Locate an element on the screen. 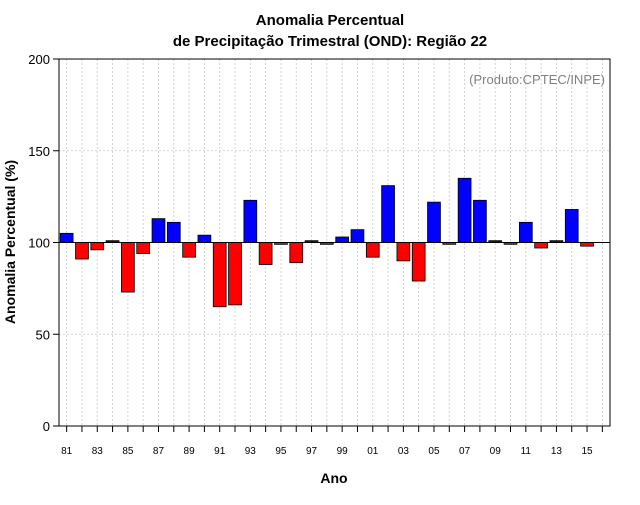  x-tick-label: 91 is located at coordinates (220, 451).